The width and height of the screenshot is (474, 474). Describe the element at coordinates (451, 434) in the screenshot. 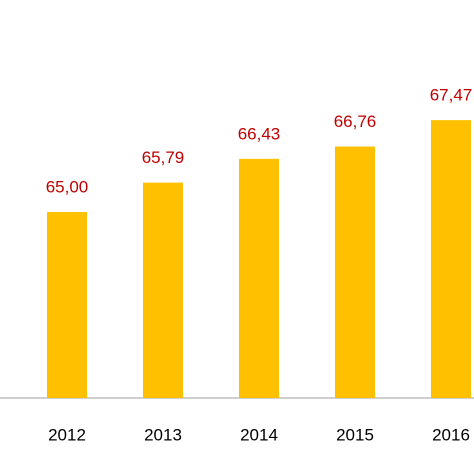

I see `x-tick-label: 2016` at that location.